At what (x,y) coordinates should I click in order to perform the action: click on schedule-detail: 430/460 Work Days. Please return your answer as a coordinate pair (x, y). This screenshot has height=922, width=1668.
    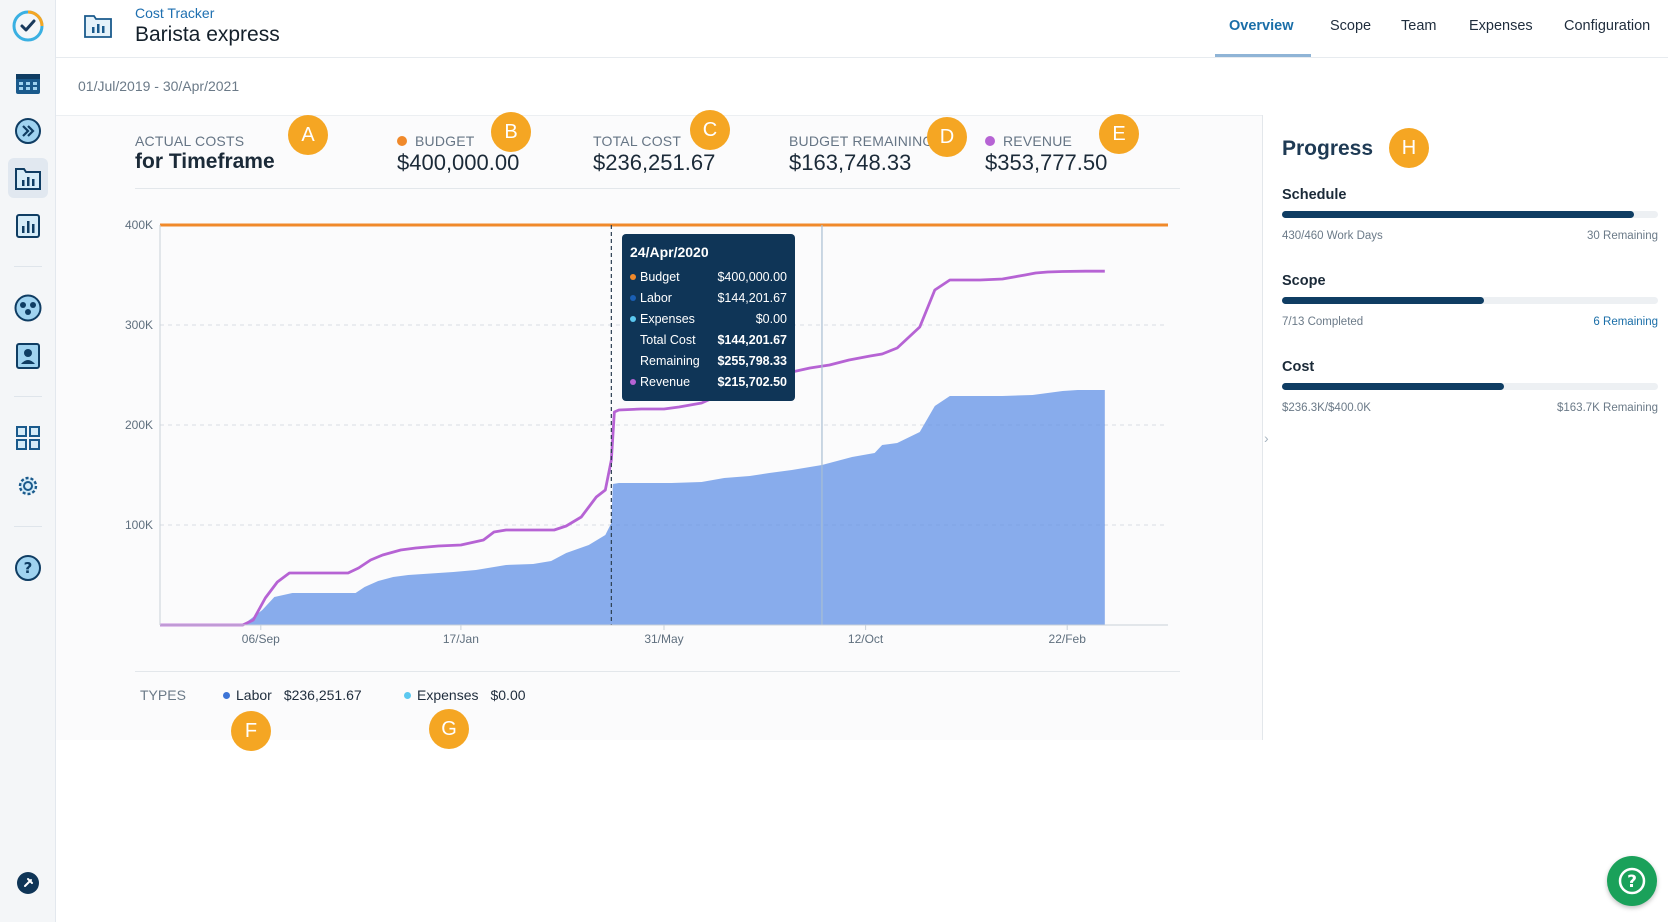
    Looking at the image, I should click on (1332, 236).